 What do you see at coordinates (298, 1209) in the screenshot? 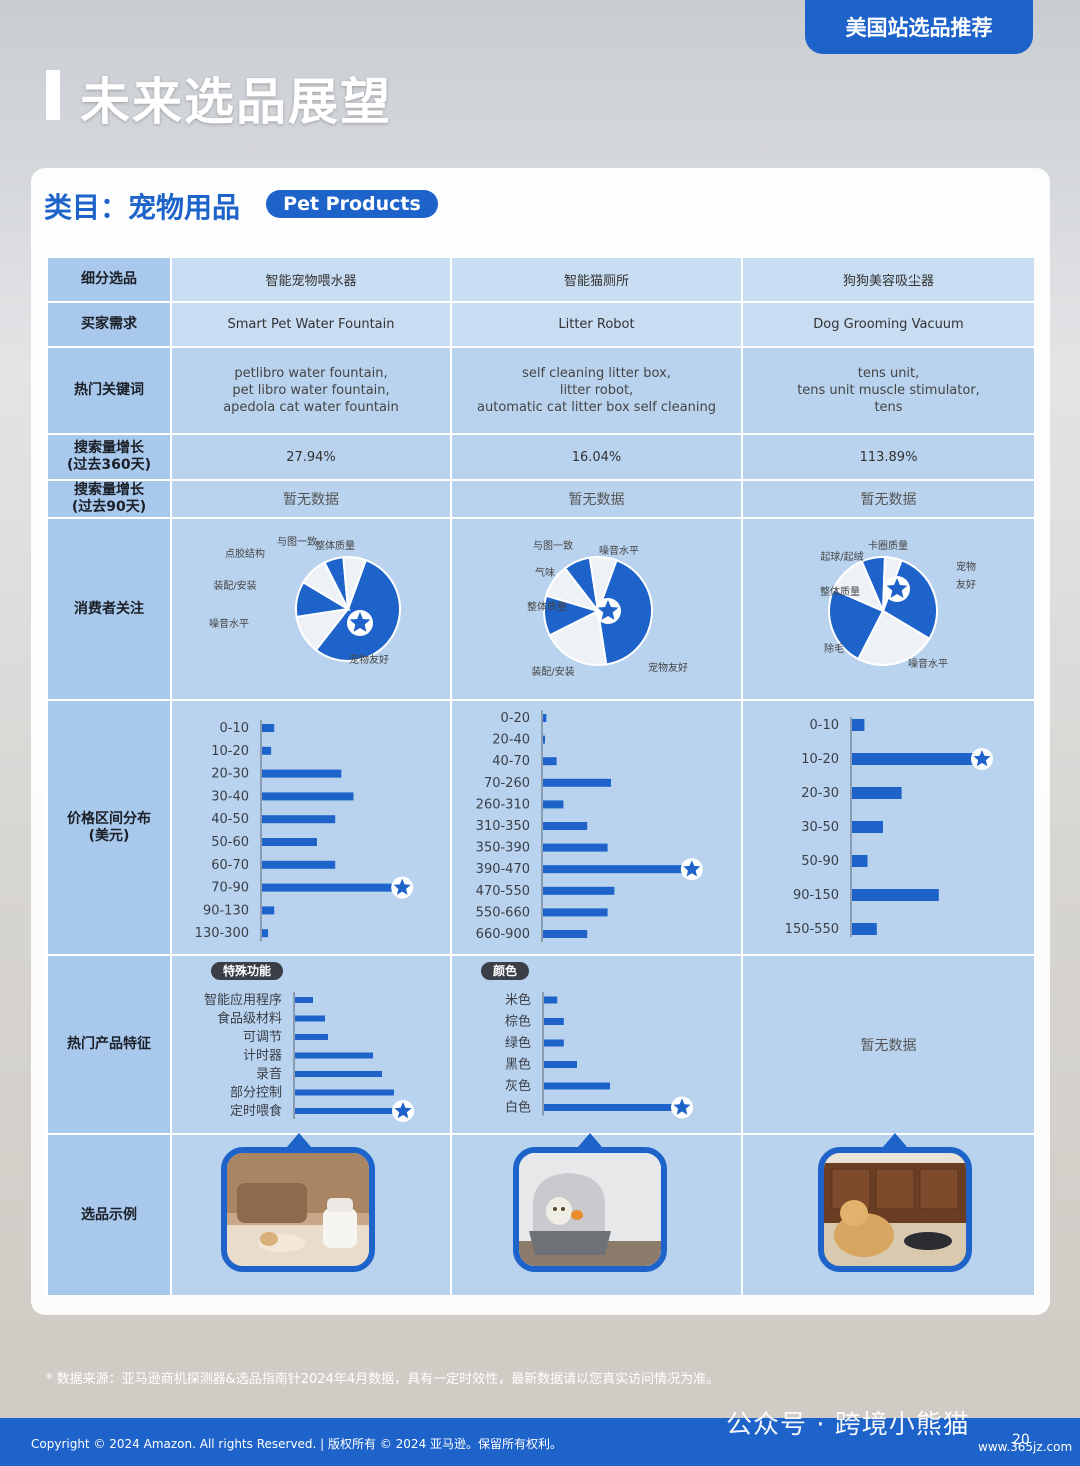
I see `product-image-fountain` at bounding box center [298, 1209].